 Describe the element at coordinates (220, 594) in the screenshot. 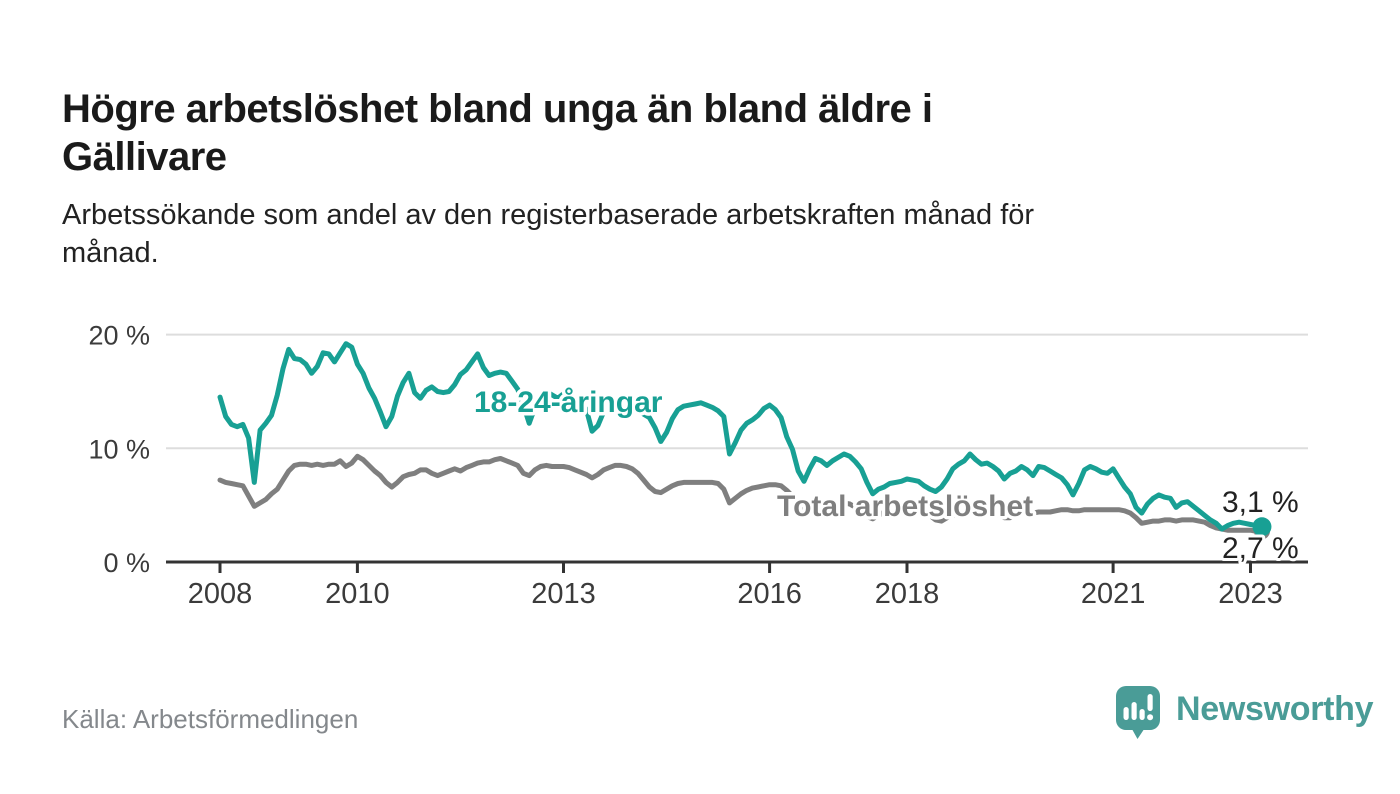

I see `x-axis-label: 2008` at that location.